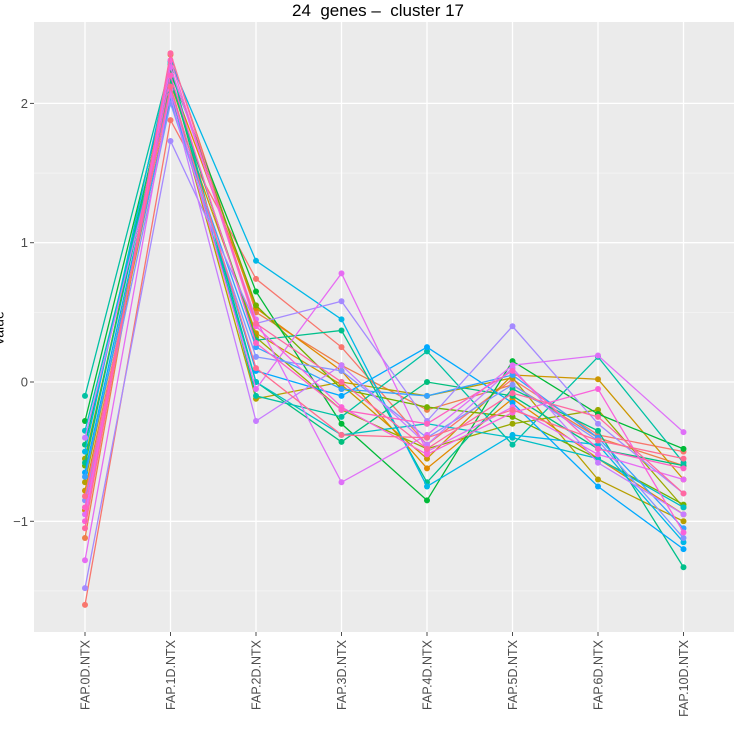  Describe the element at coordinates (428, 674) in the screenshot. I see `x-tick-label: FAP.4D.NTX` at that location.